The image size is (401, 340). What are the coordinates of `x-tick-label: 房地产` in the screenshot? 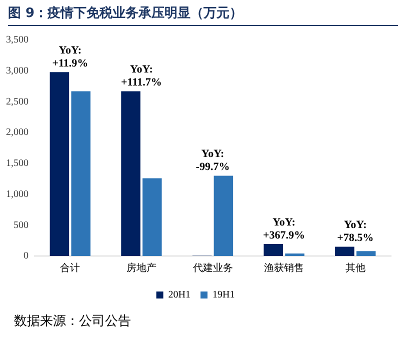 It's located at (141, 268).